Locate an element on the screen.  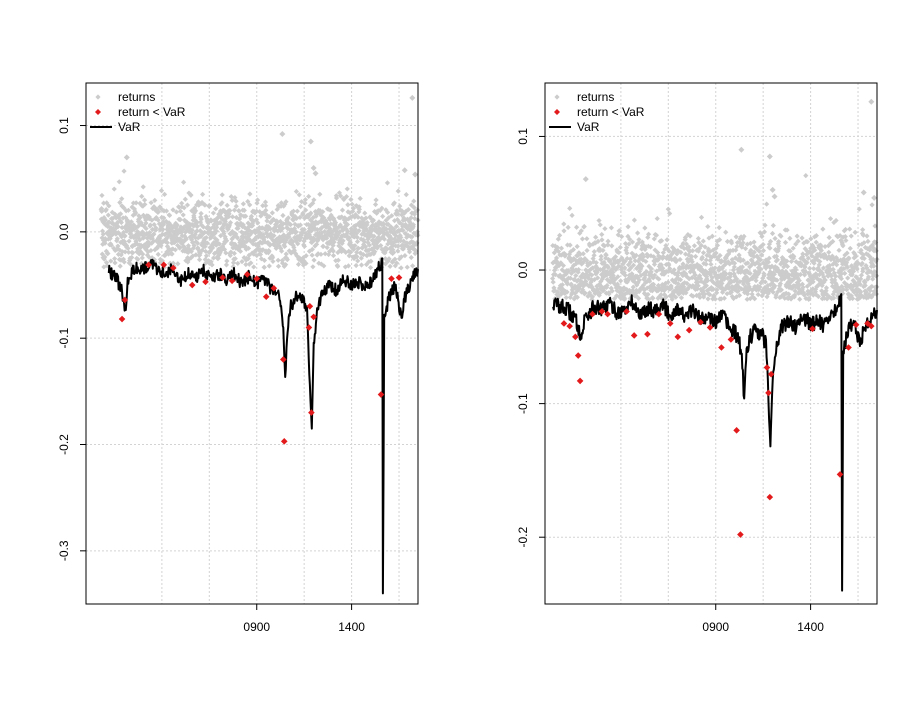
x-tick-label: 0900 is located at coordinates (256, 627).